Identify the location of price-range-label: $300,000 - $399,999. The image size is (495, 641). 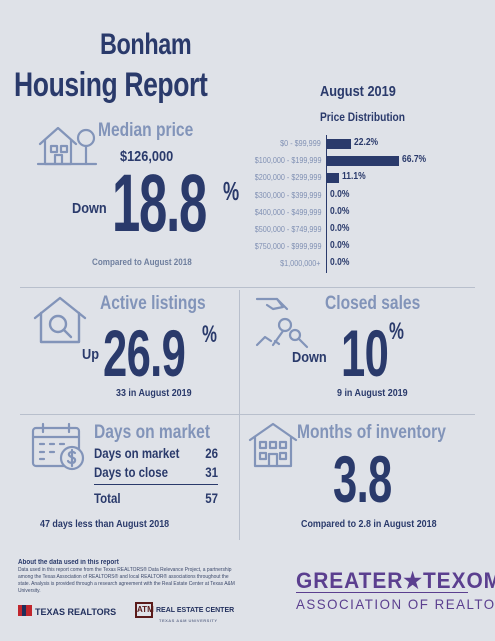
(287, 194).